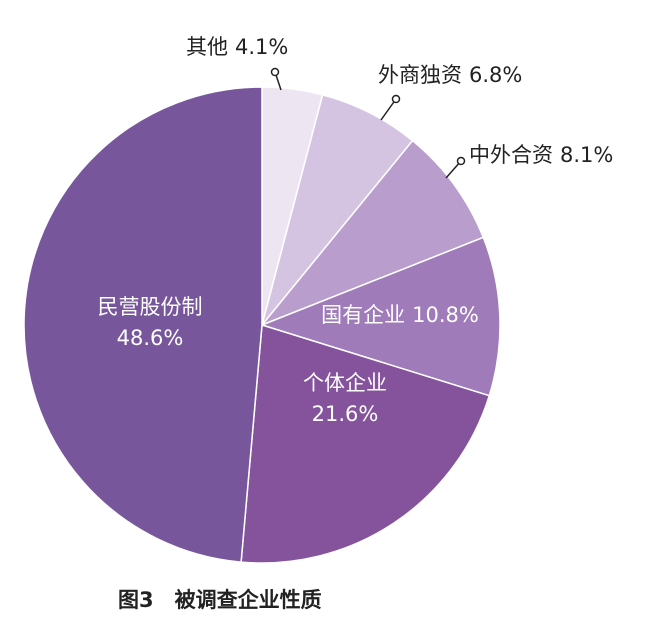 This screenshot has height=632, width=650. I want to click on leader-line, so click(388, 109).